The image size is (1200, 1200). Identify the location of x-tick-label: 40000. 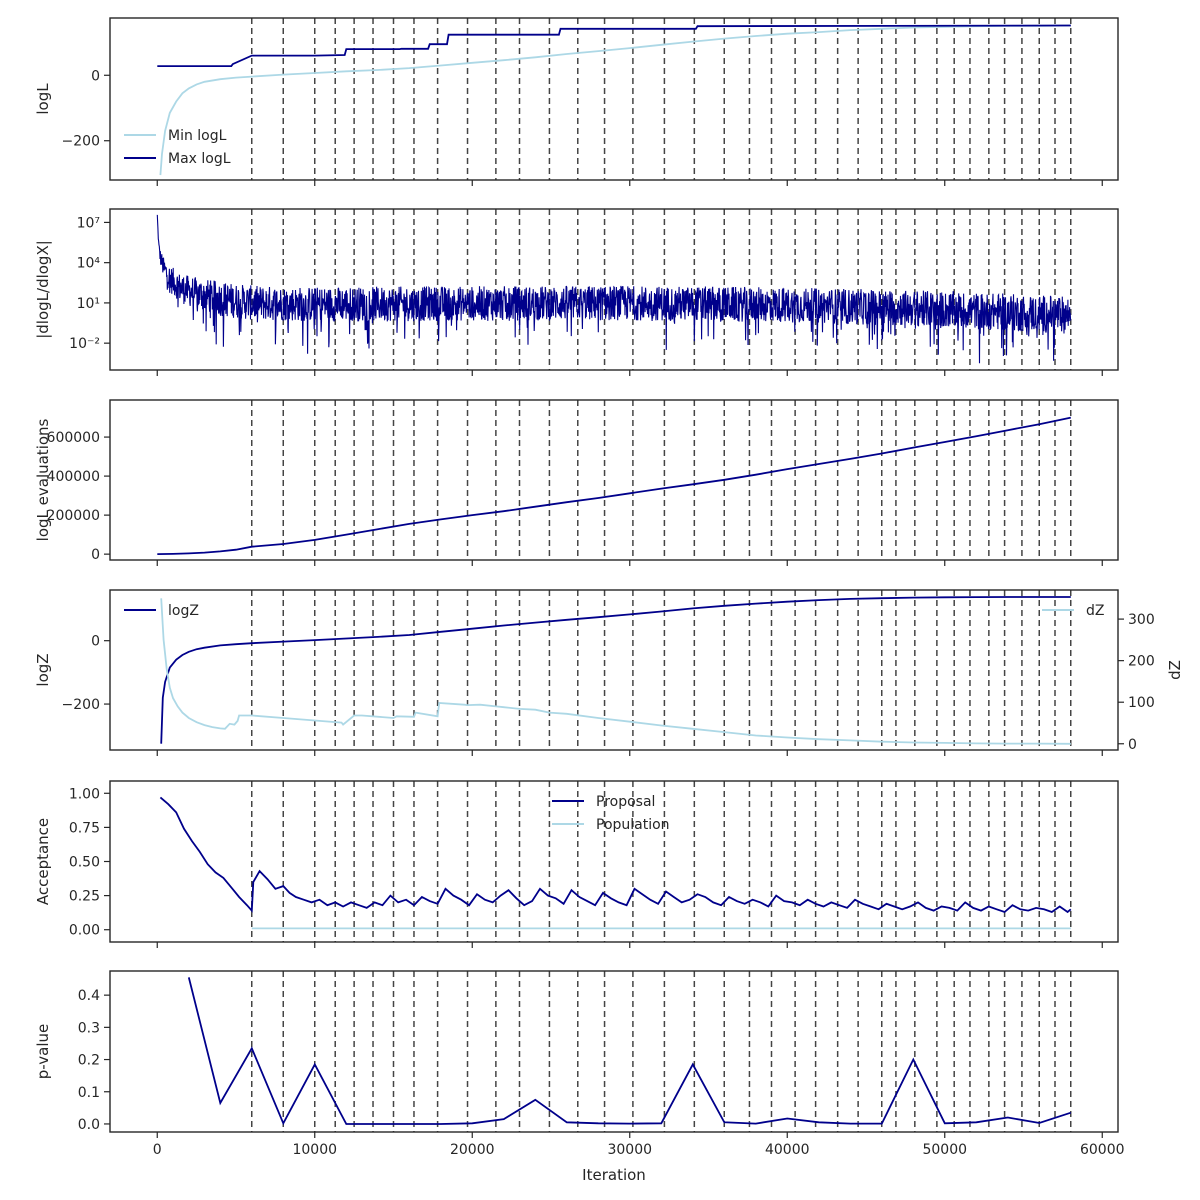
(787, 1150).